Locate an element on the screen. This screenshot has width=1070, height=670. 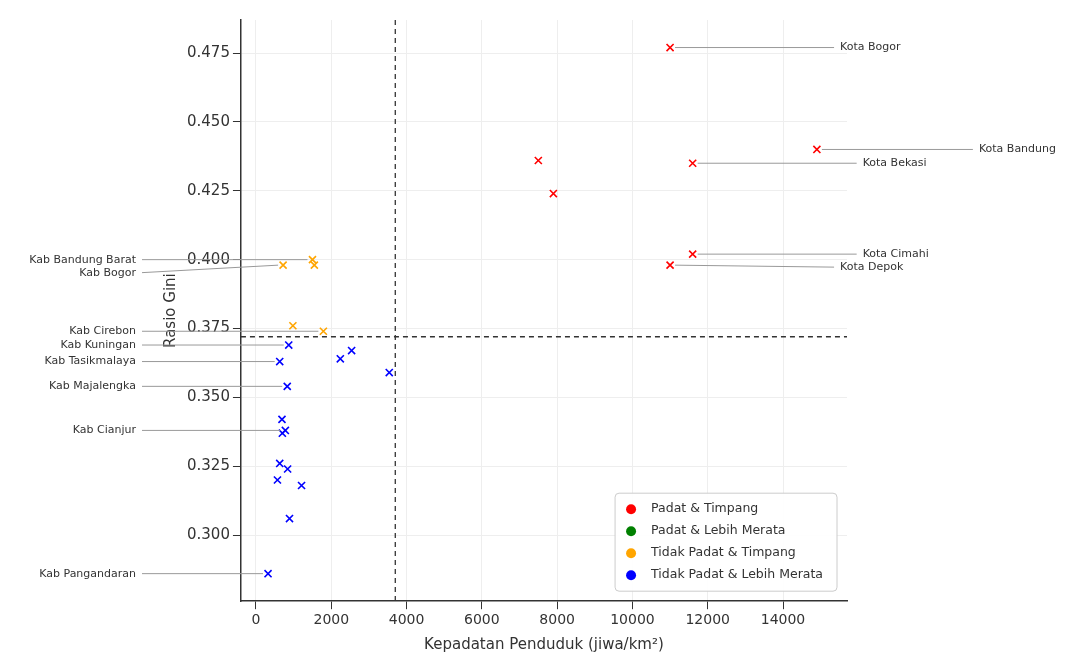
y-tick-label: 0.350 is located at coordinates (208, 396).